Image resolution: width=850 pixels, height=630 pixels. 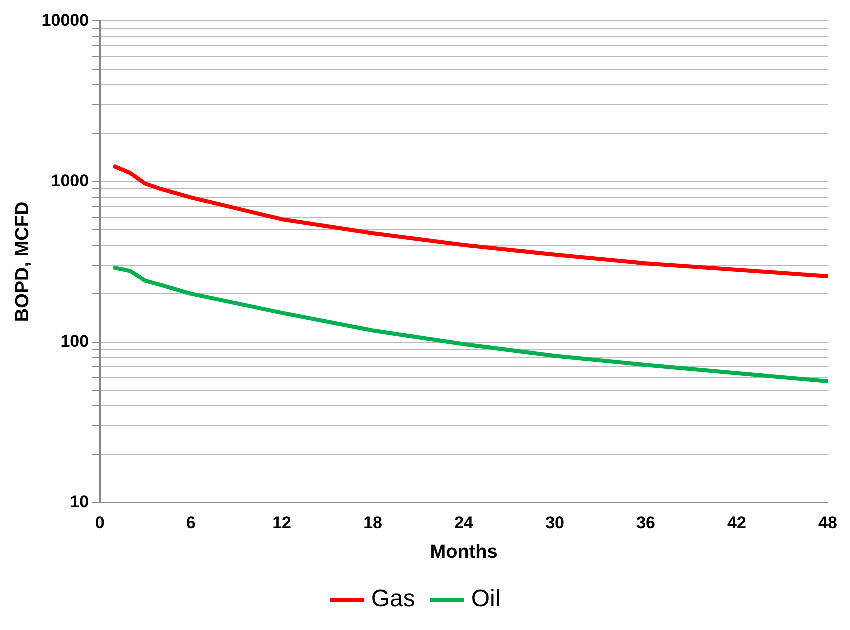 I want to click on x-tick-label: 30, so click(x=555, y=523).